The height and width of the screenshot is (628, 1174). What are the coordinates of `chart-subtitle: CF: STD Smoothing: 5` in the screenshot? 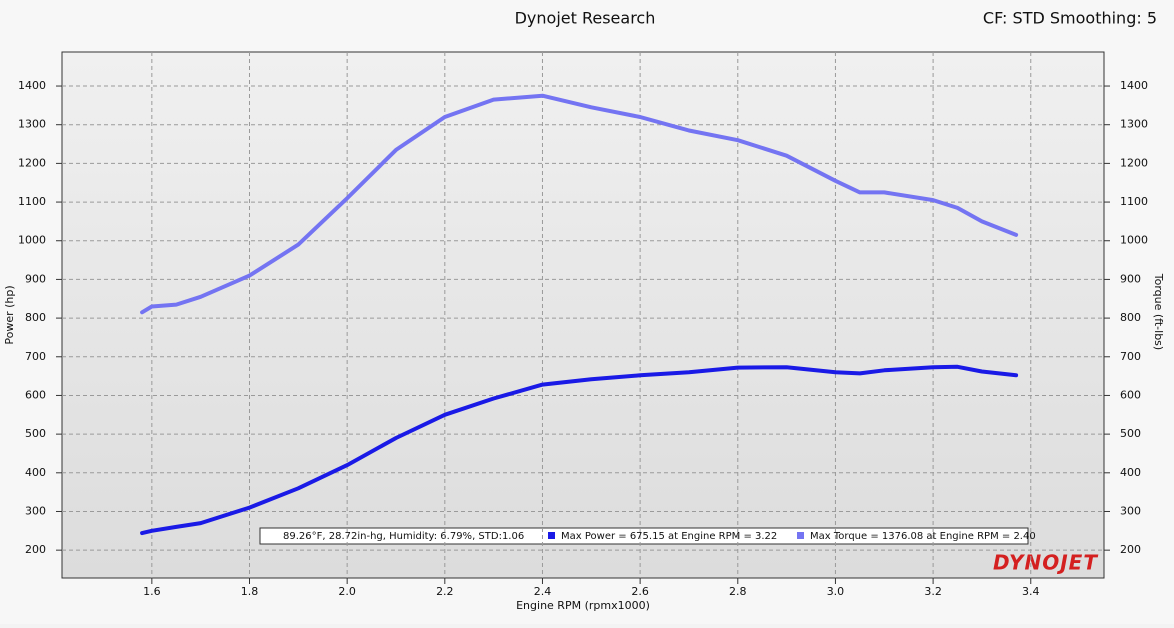 It's located at (1070, 18).